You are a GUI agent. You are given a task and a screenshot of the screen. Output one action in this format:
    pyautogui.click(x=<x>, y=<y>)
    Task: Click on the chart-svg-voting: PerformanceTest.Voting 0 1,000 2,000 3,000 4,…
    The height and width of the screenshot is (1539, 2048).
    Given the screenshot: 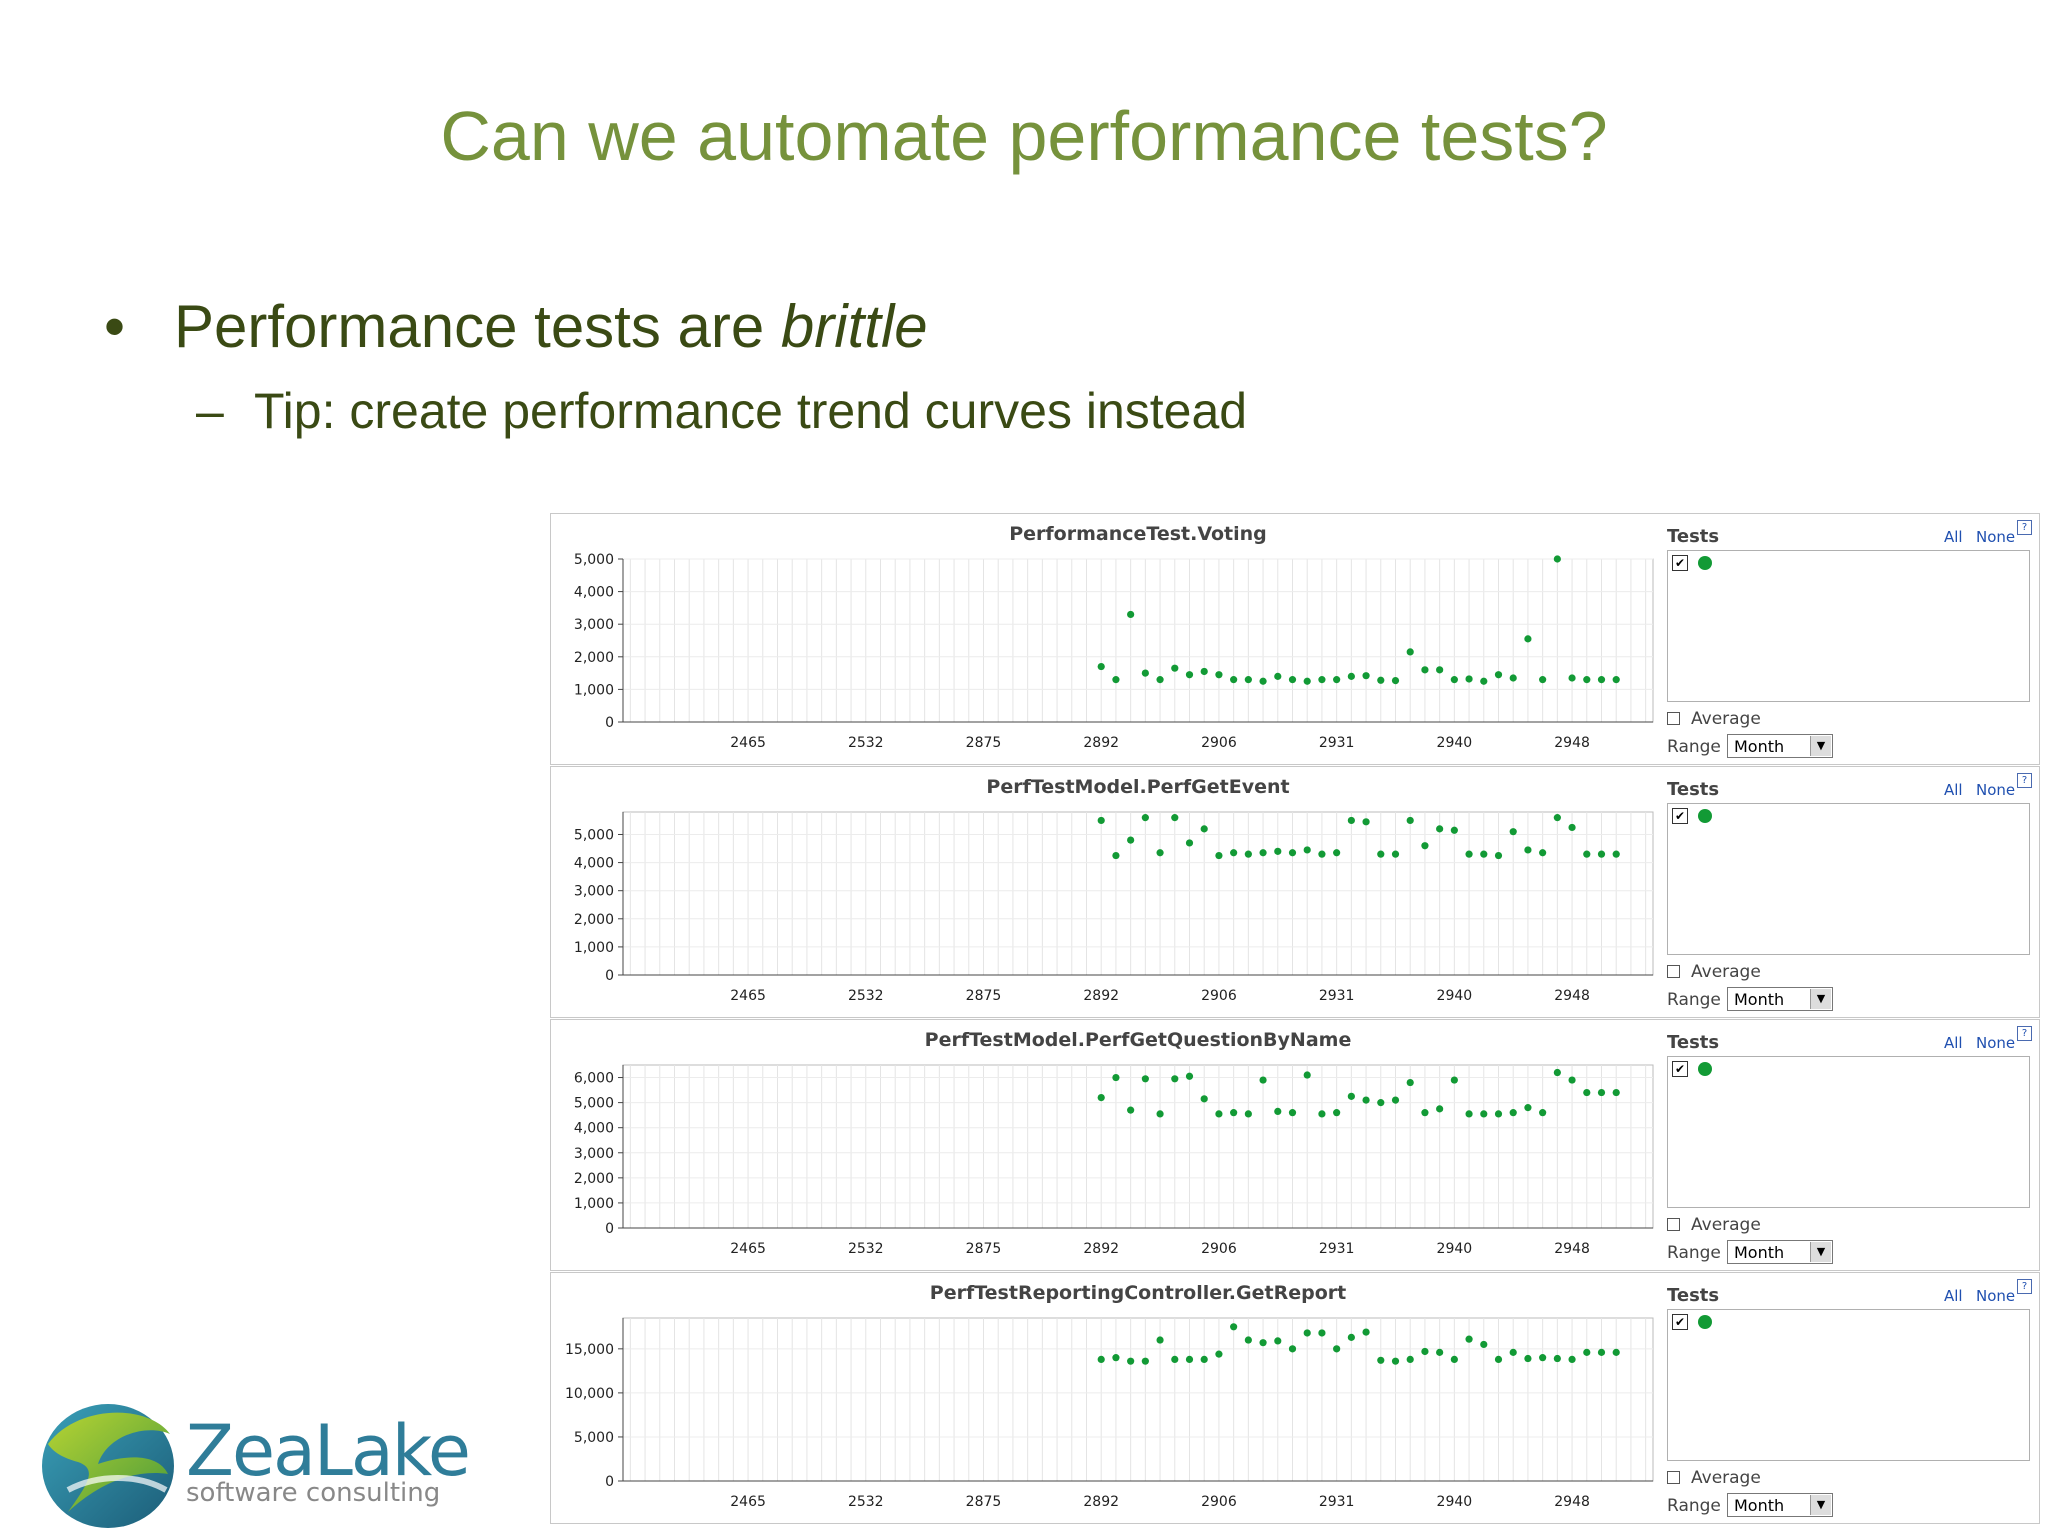 What is the action you would take?
    pyautogui.click(x=1114, y=637)
    